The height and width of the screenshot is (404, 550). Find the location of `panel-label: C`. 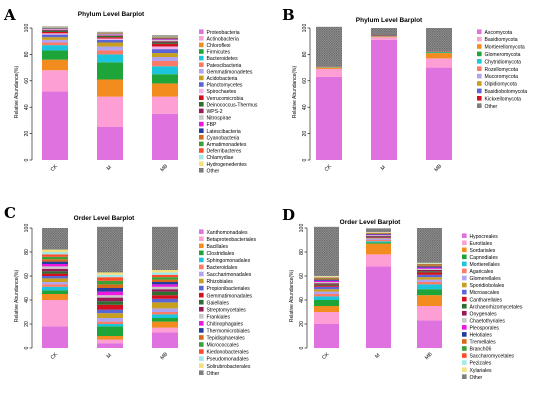

panel-label: C is located at coordinates (10, 213).